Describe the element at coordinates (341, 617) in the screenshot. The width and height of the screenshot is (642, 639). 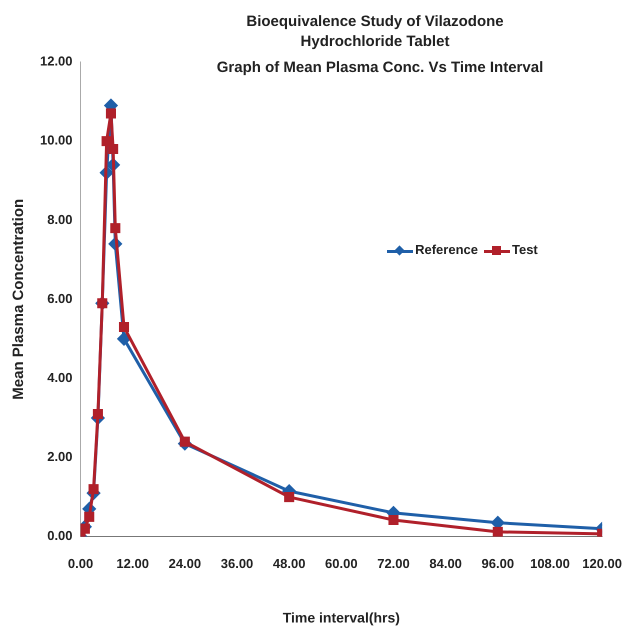
I see `x-axis-title: Time interval(hrs)` at that location.